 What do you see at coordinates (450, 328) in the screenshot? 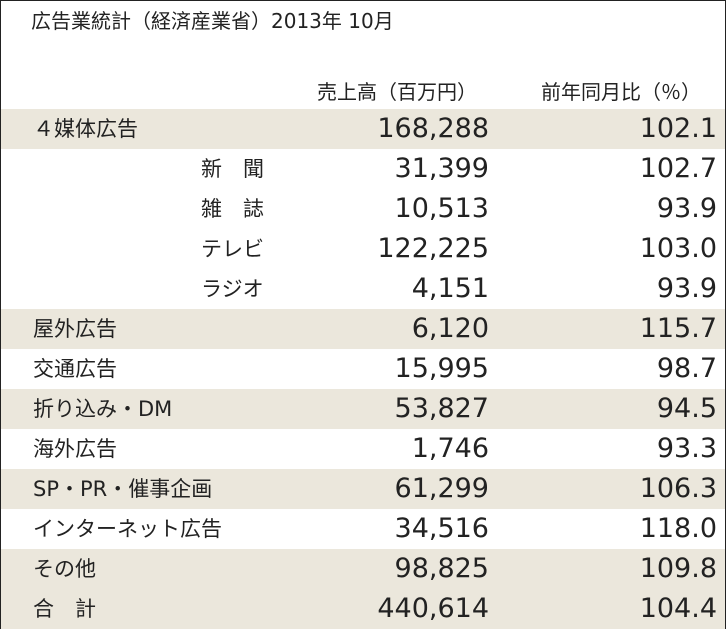
I see `sales-value: 6,120` at bounding box center [450, 328].